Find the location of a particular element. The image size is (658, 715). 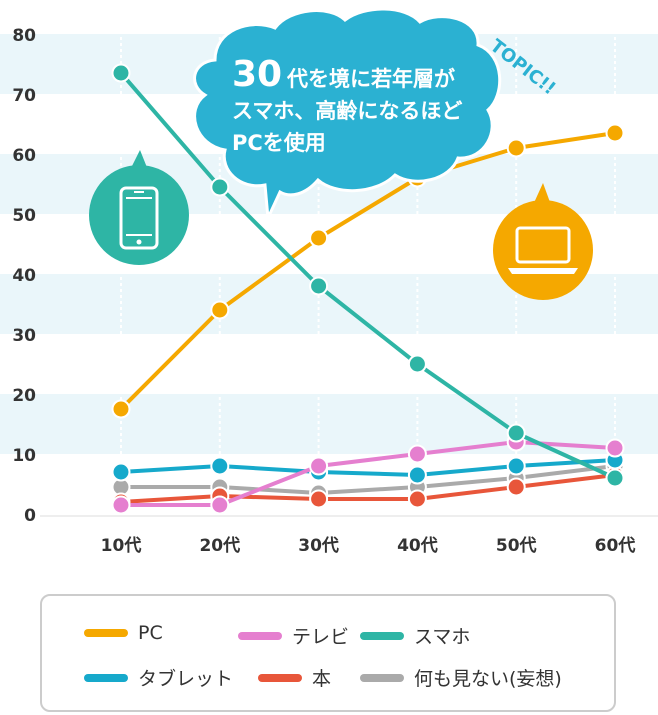

callout-line1-text: 代を境に若年層が is located at coordinates (370, 79).